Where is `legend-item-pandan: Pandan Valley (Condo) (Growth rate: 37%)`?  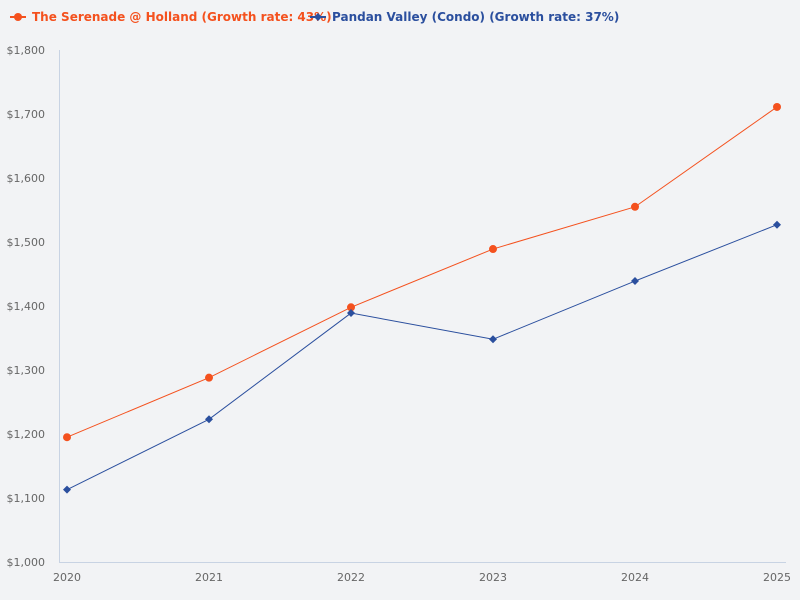
legend-item-pandan: Pandan Valley (Condo) (Growth rate: 37%) is located at coordinates (464, 17).